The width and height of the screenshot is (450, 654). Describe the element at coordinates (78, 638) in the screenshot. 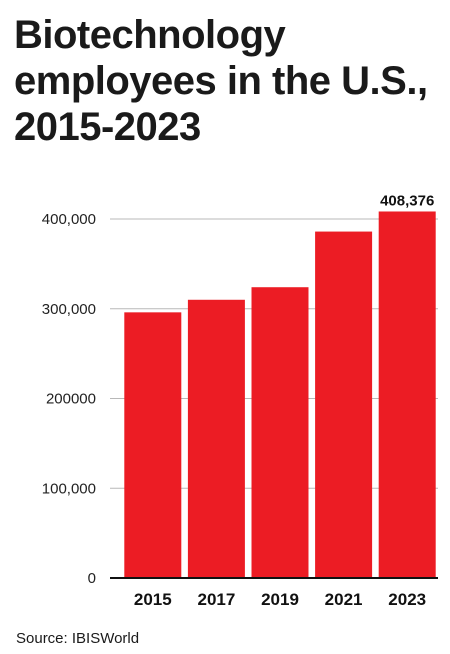

I see `source-note: Source: IBISWorld` at that location.